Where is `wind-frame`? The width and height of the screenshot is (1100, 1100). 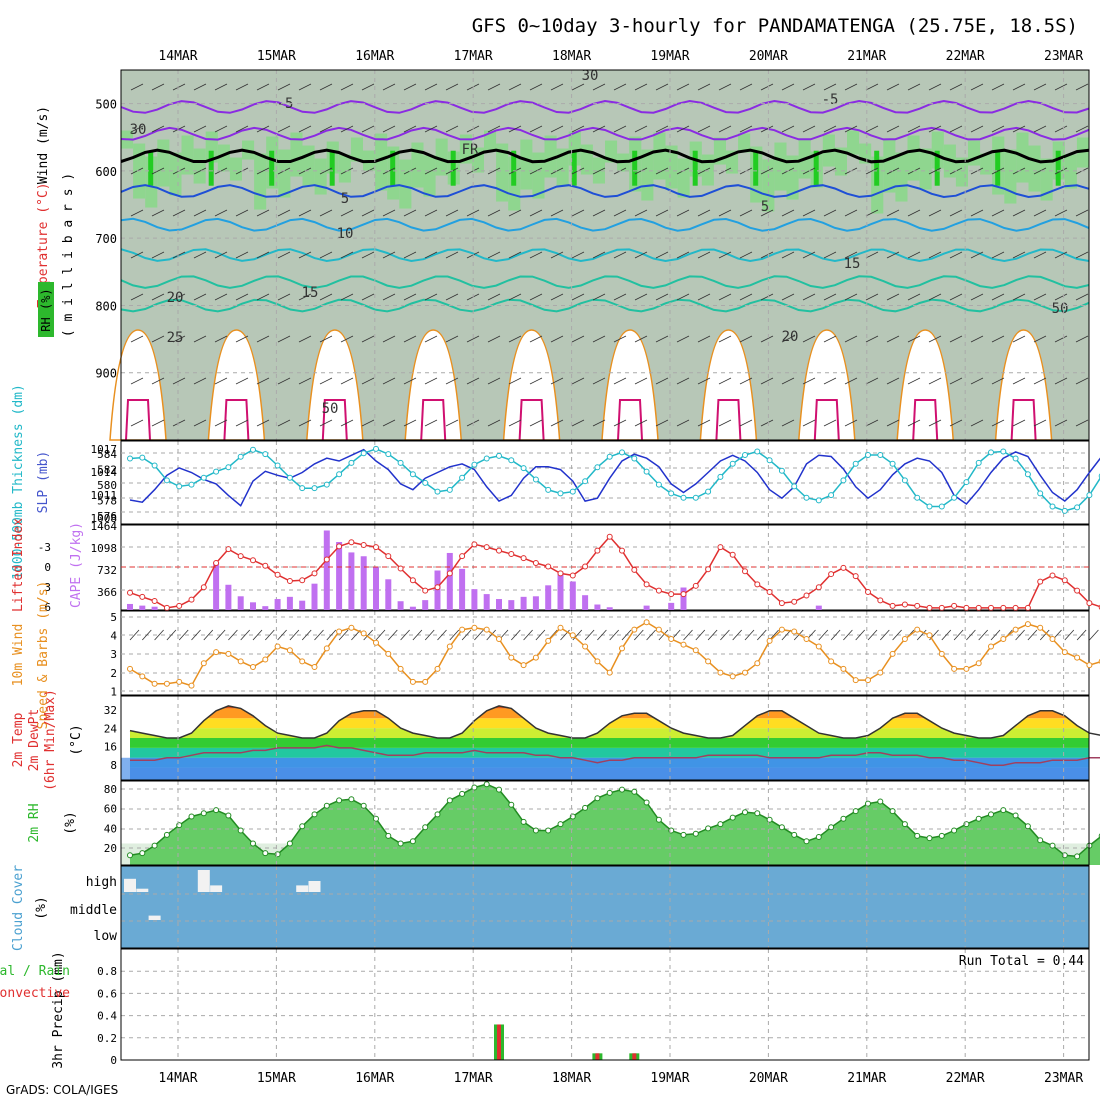 wind-frame is located at coordinates (605, 653).